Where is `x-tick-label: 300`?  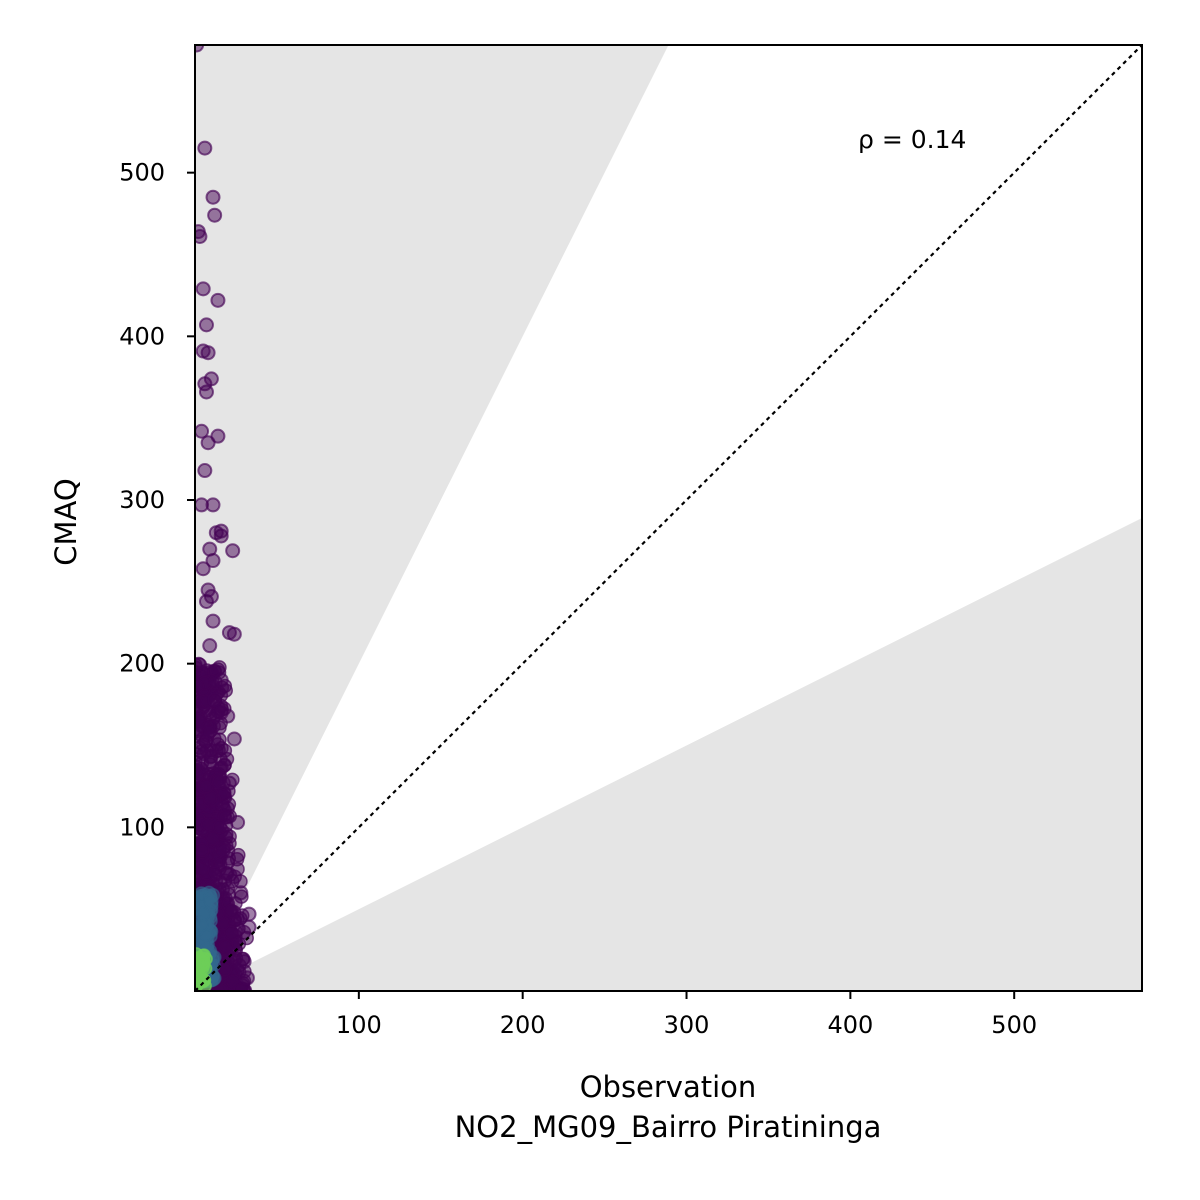 x-tick-label: 300 is located at coordinates (687, 1025).